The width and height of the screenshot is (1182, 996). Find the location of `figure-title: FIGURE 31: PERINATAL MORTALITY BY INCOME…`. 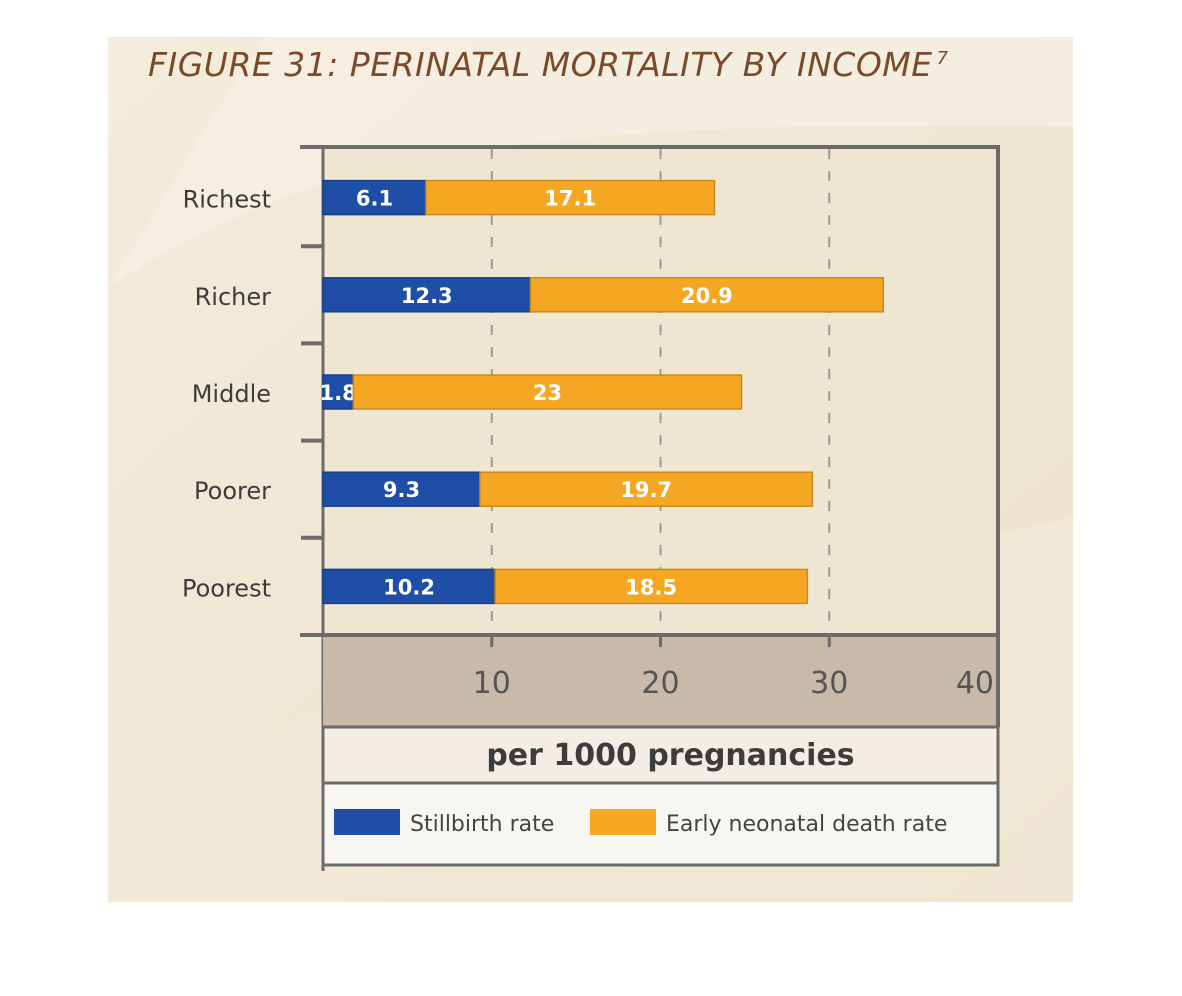

figure-title: FIGURE 31: PERINATAL MORTALITY BY INCOME… is located at coordinates (548, 64).